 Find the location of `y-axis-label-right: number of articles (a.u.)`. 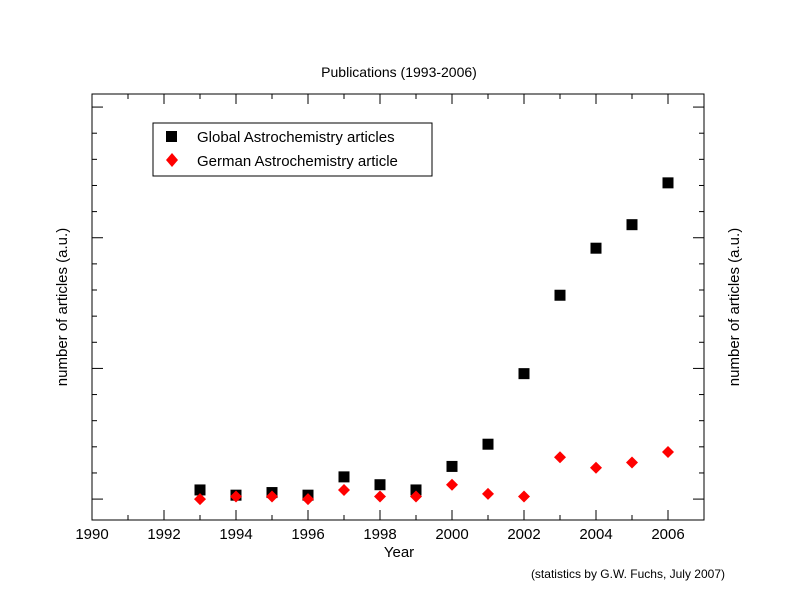

y-axis-label-right: number of articles (a.u.) is located at coordinates (734, 307).